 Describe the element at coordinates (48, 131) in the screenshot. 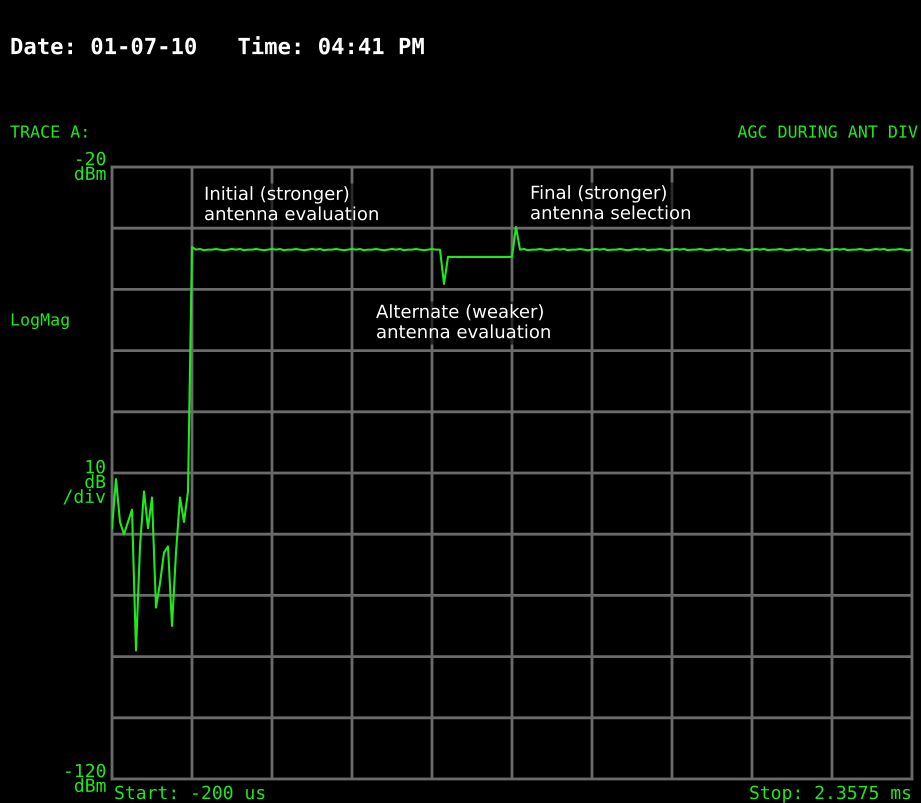

I see `chart-subtitle: TRACE A:` at that location.